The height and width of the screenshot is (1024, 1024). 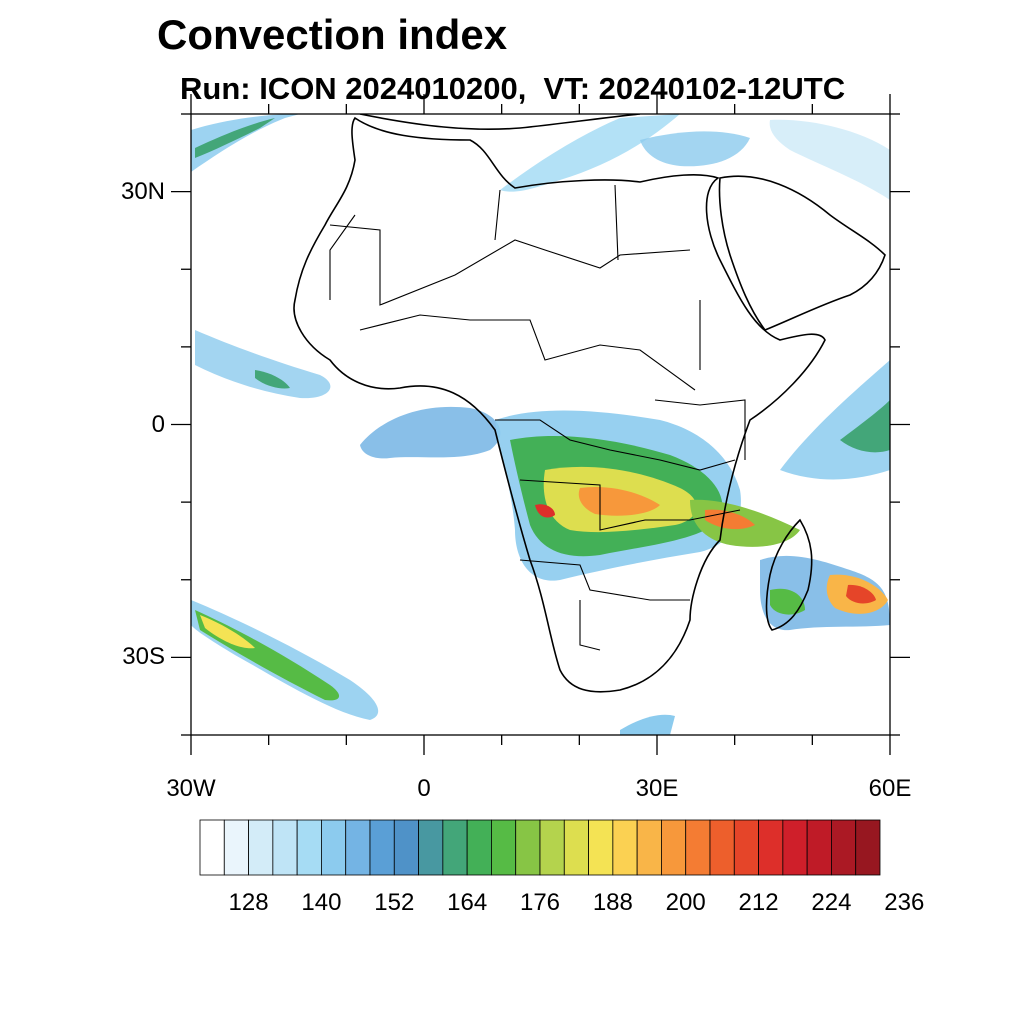 What do you see at coordinates (500, 122) in the screenshot?
I see `europe-coastline` at bounding box center [500, 122].